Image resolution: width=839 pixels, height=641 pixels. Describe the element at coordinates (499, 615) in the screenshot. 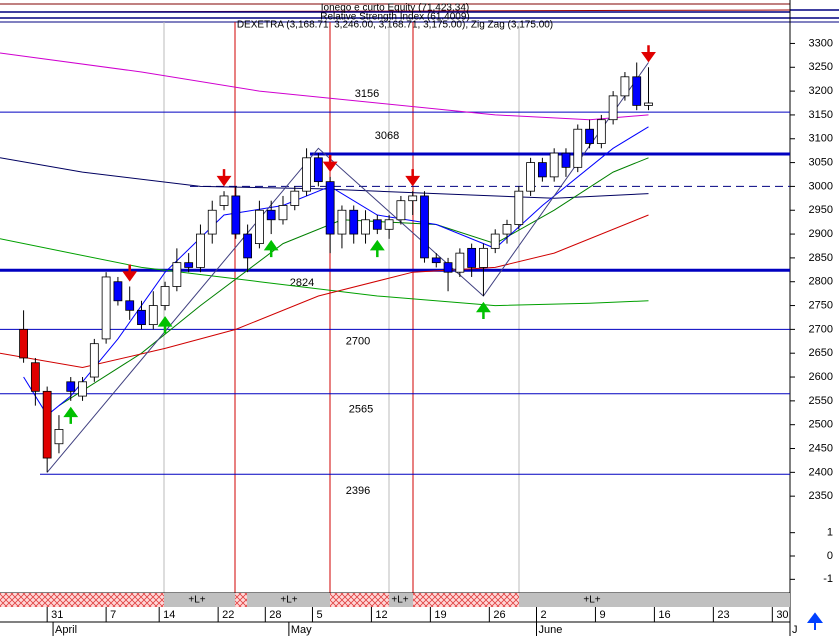

I see `x-tick-label: 26` at that location.